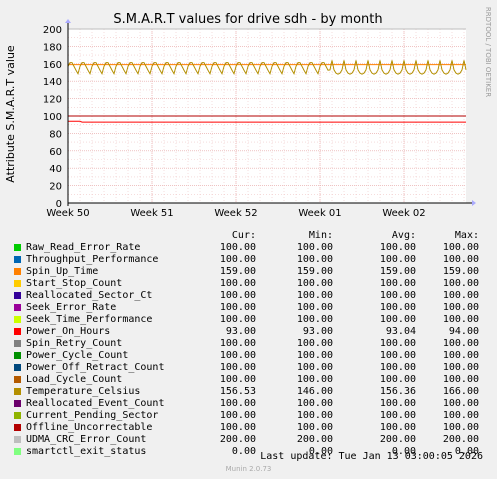 The height and width of the screenshot is (479, 497). What do you see at coordinates (249, 332) in the screenshot?
I see `legend-row: Power_On_Hours 93.00 93.00 93.04 94.00` at bounding box center [249, 332].